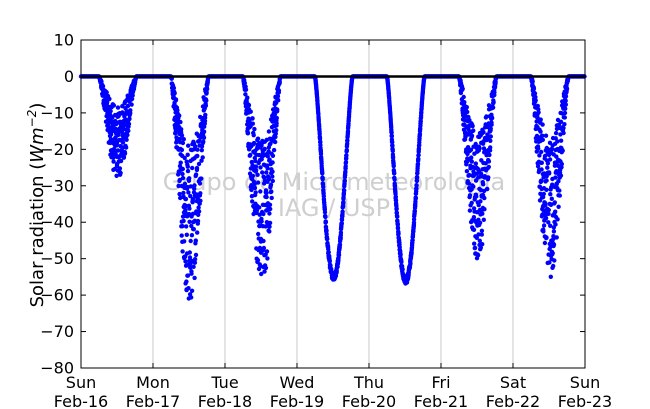  I want to click on x-tick-date: Feb-20, so click(369, 400).